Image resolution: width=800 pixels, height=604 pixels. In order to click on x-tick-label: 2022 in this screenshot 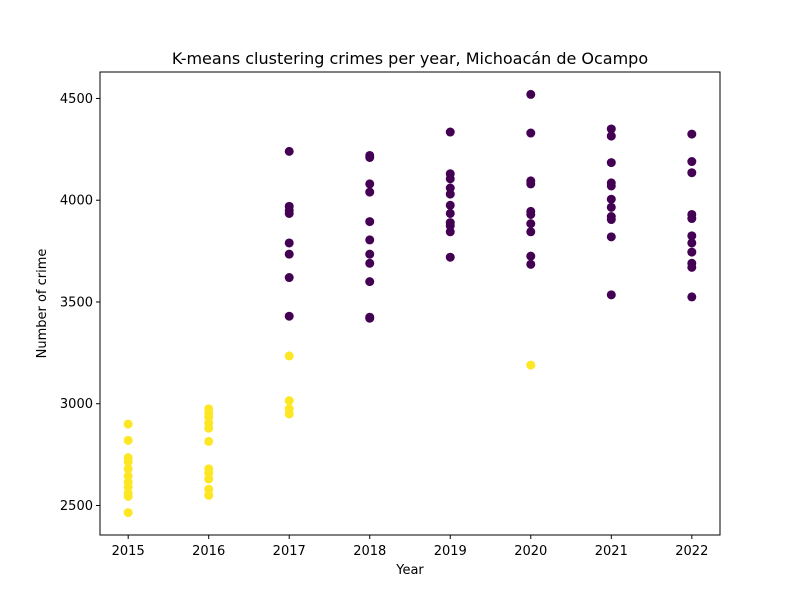, I will do `click(691, 551)`.